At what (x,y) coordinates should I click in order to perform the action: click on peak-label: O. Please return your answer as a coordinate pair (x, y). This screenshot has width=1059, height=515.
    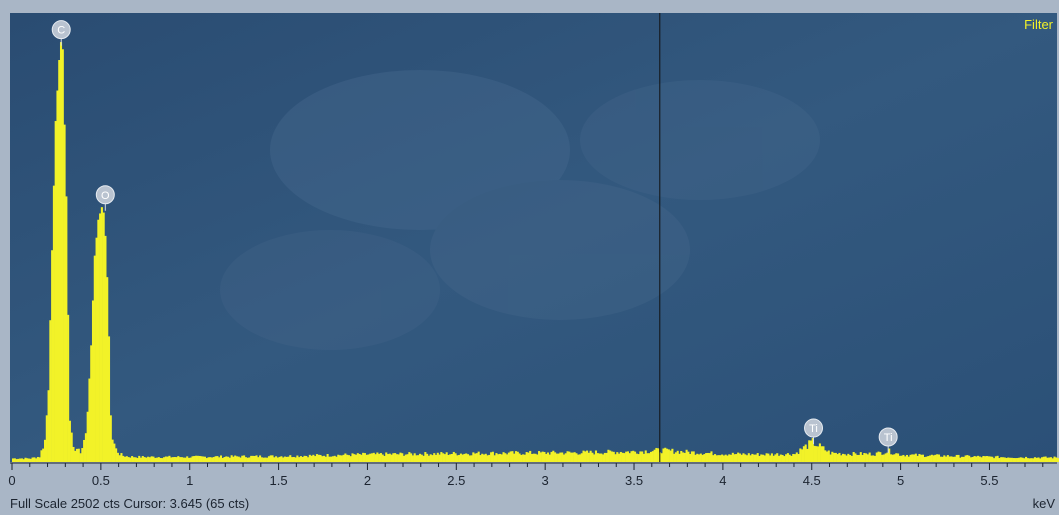
    Looking at the image, I should click on (105, 196).